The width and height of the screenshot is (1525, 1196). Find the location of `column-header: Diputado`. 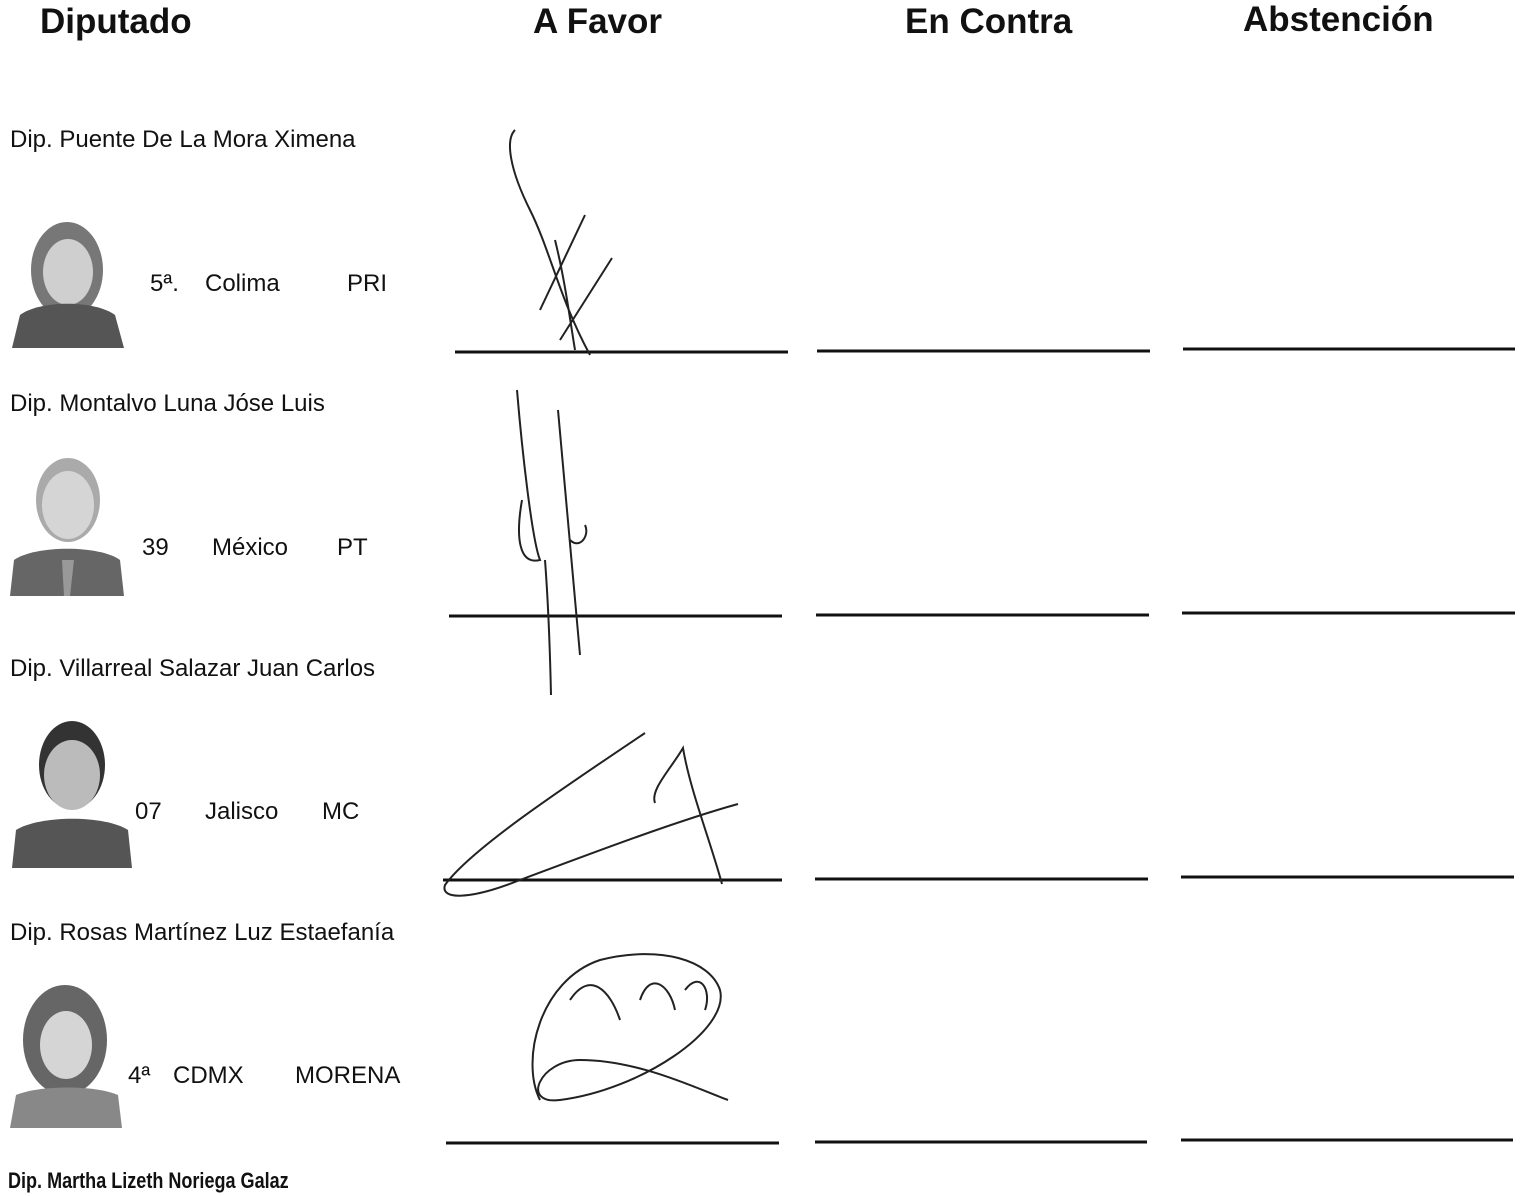

column-header: Diputado is located at coordinates (116, 21).